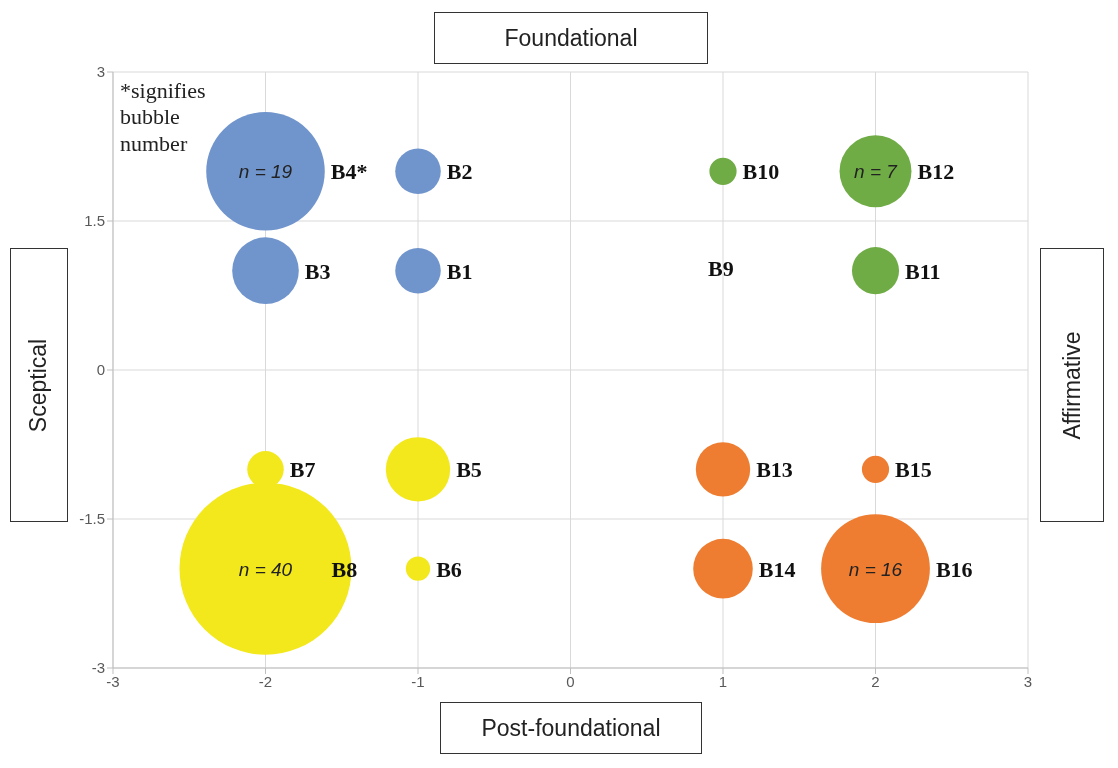  I want to click on annotation: B10, so click(761, 172).